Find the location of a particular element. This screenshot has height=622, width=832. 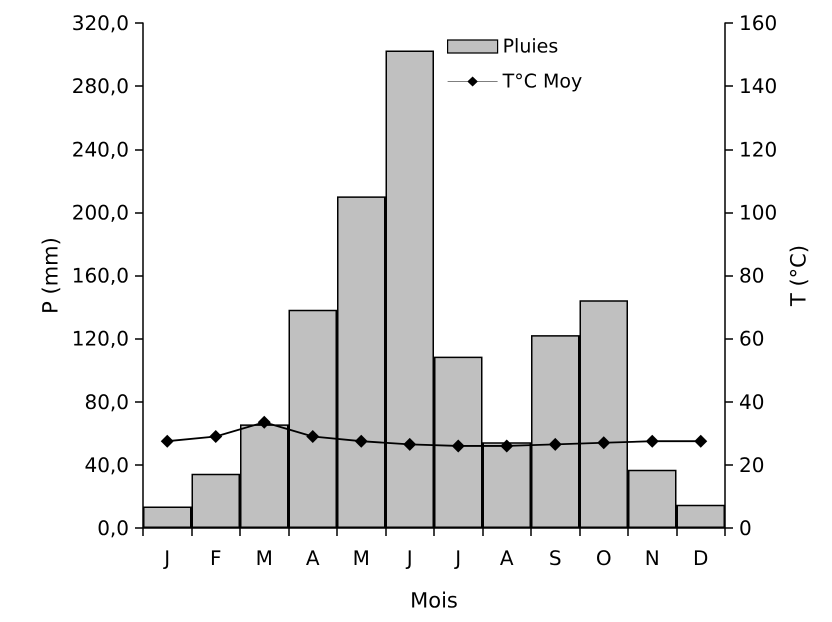

y-tick-label: 280,0 is located at coordinates (100, 86).